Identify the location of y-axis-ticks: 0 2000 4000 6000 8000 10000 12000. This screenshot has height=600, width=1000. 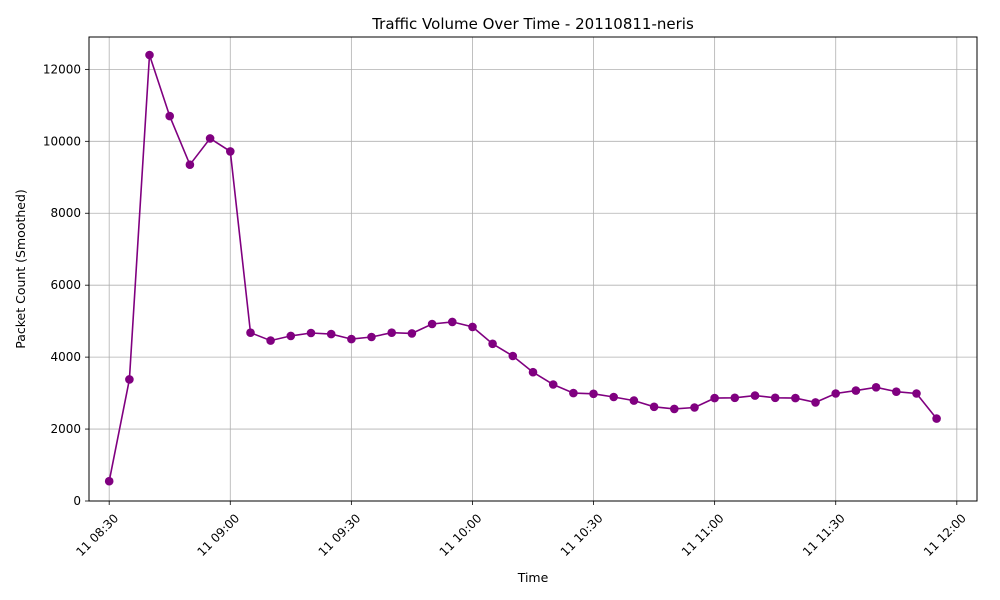
(66, 285).